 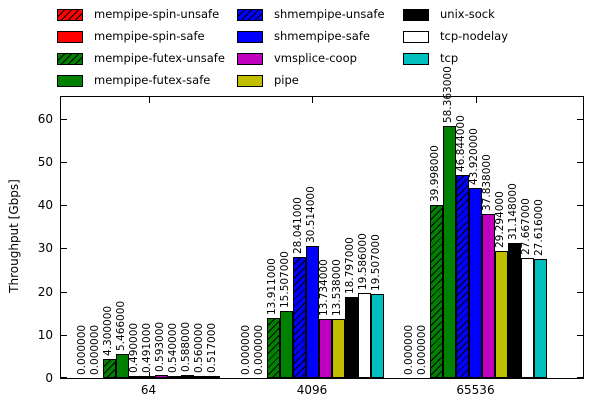 I want to click on legend-label: pipe, so click(x=286, y=80).